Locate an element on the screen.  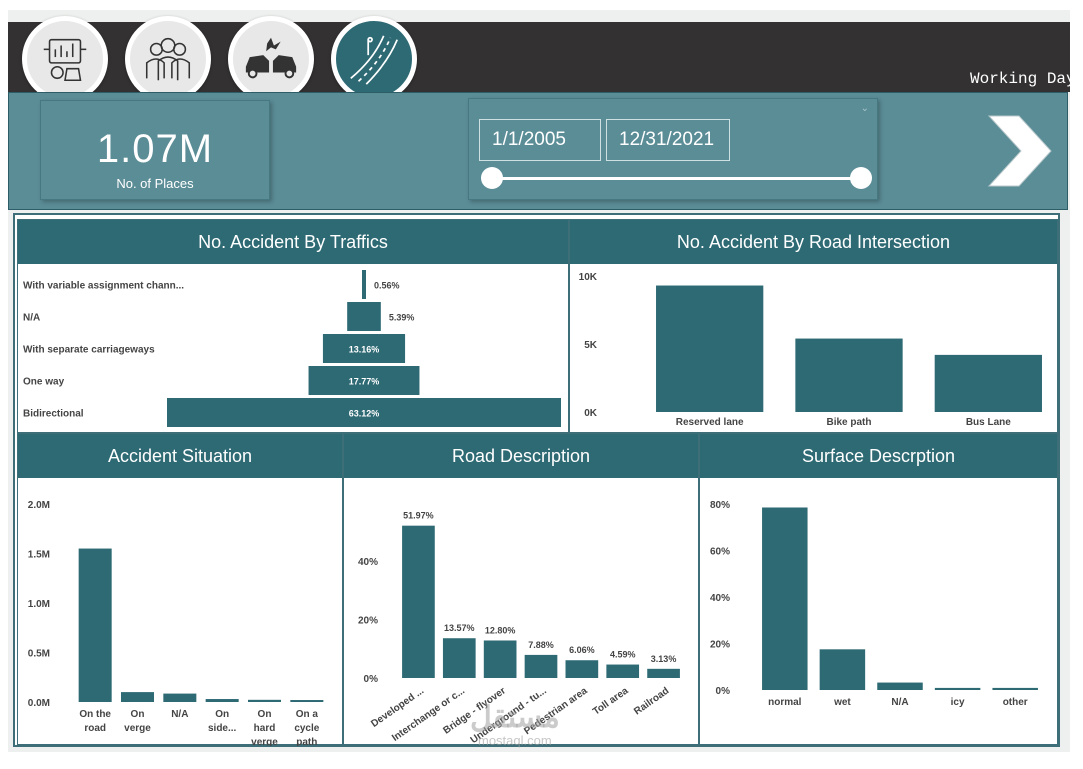
x-tick-label: On verge is located at coordinates (137, 721).